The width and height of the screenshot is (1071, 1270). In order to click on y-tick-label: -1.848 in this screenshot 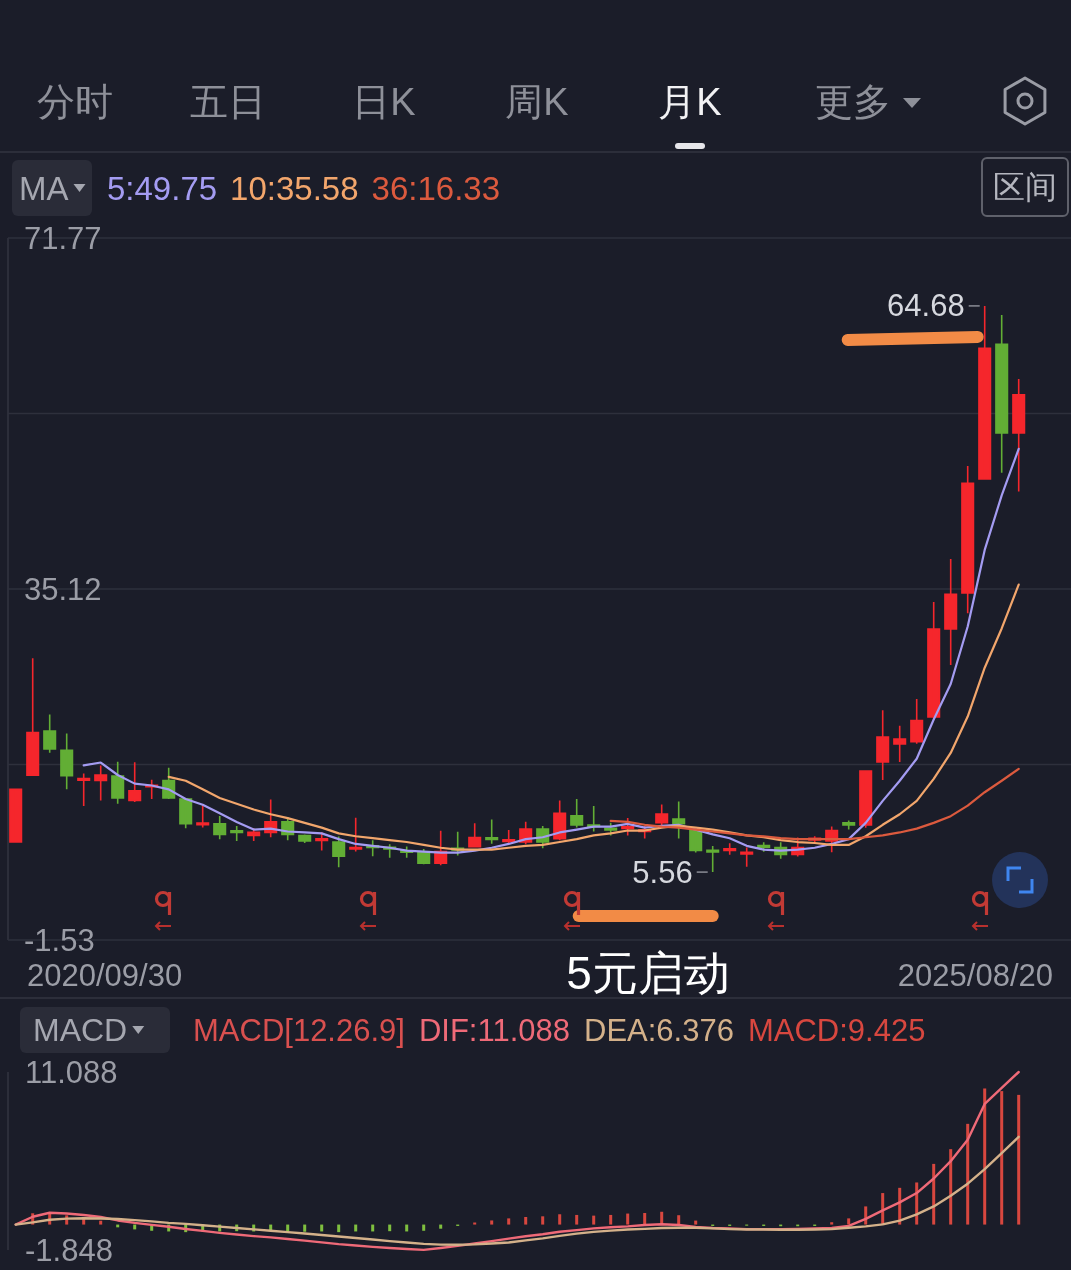, I will do `click(69, 1250)`.